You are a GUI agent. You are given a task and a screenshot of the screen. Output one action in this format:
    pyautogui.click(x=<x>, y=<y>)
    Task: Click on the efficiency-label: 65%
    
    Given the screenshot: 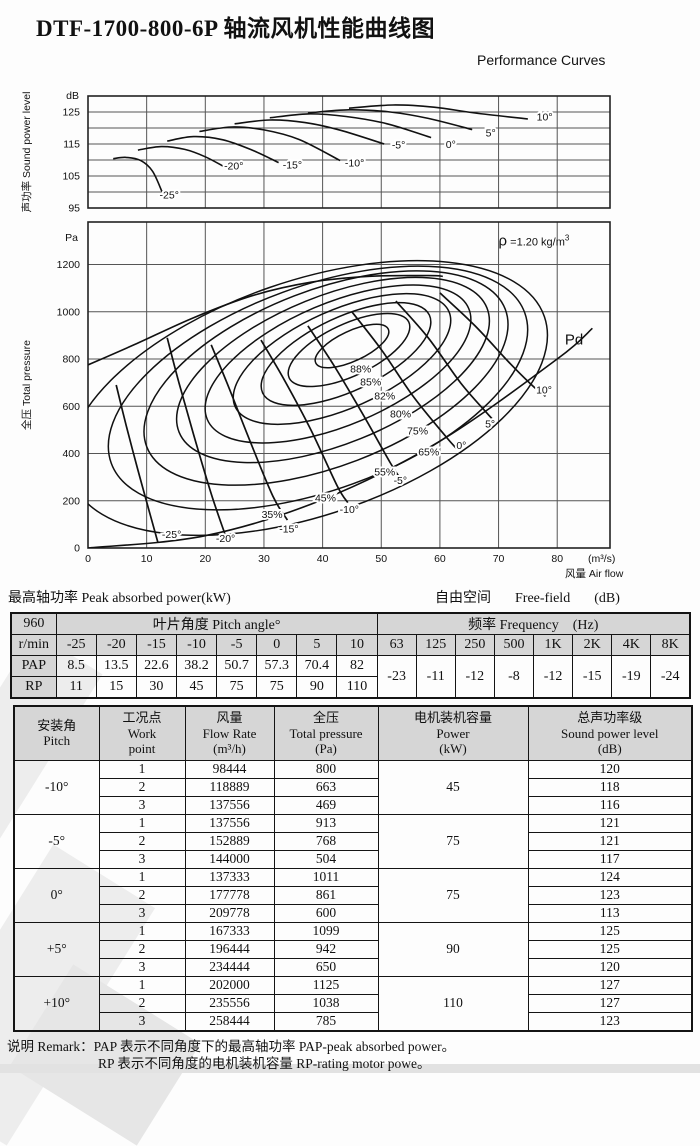 What is the action you would take?
    pyautogui.click(x=428, y=452)
    